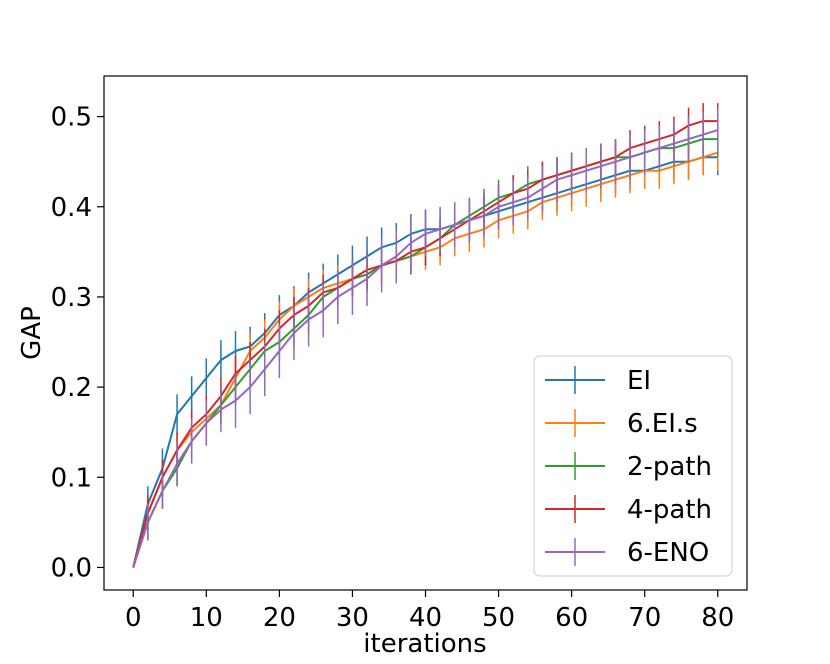 The height and width of the screenshot is (664, 830). Describe the element at coordinates (571, 618) in the screenshot. I see `x-tick-label: 60` at that location.